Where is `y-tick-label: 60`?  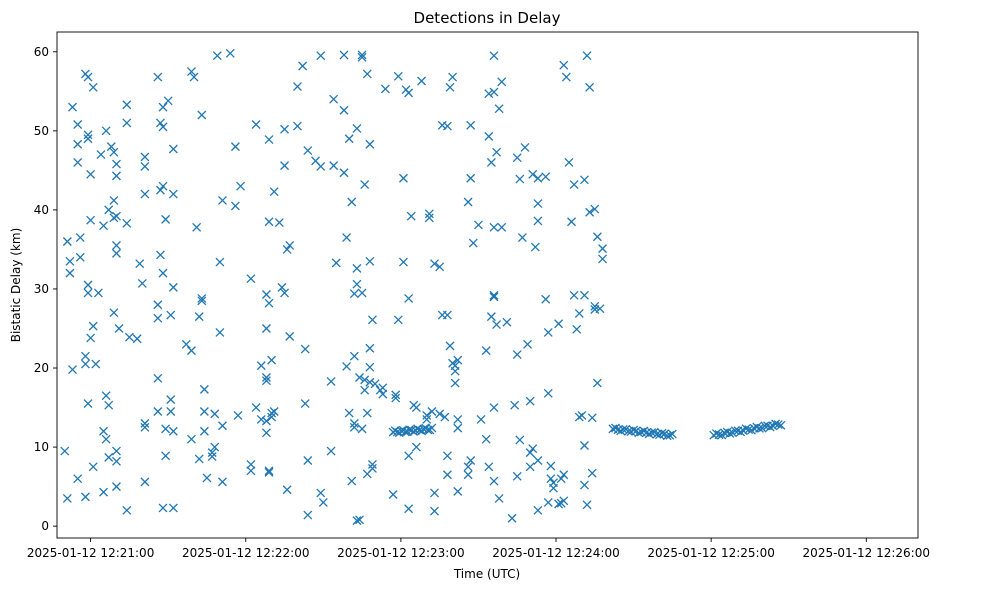
y-tick-label: 60 is located at coordinates (41, 52).